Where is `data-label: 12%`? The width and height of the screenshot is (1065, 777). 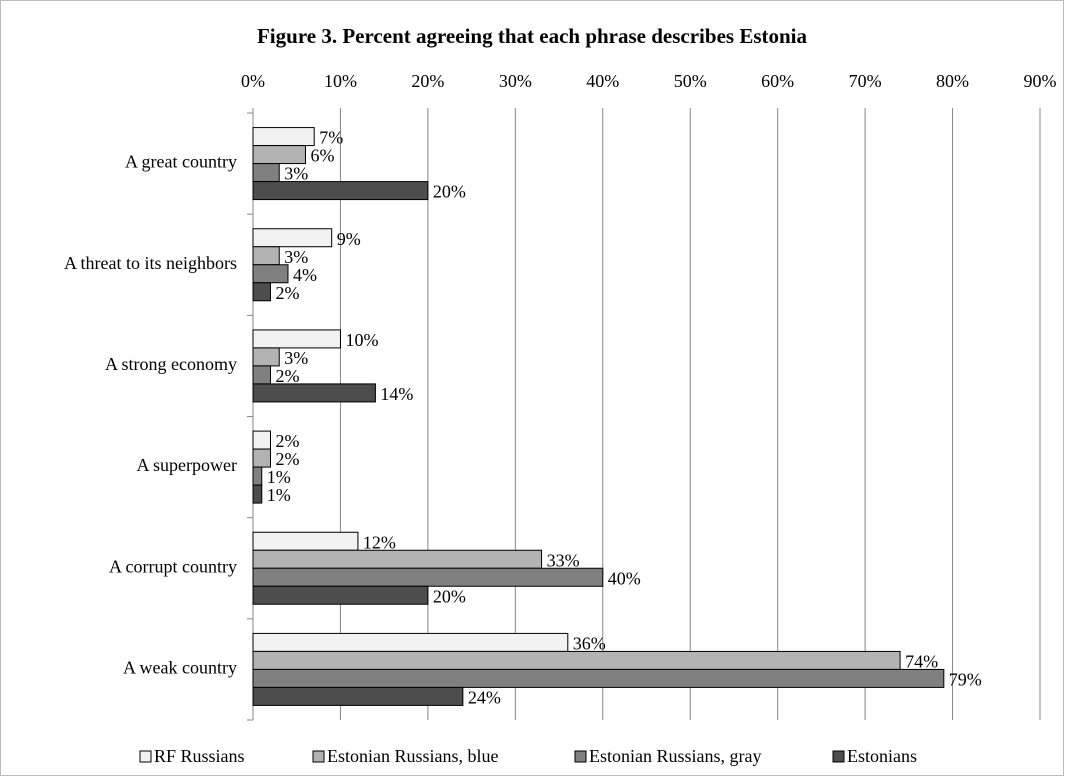 data-label: 12% is located at coordinates (379, 542).